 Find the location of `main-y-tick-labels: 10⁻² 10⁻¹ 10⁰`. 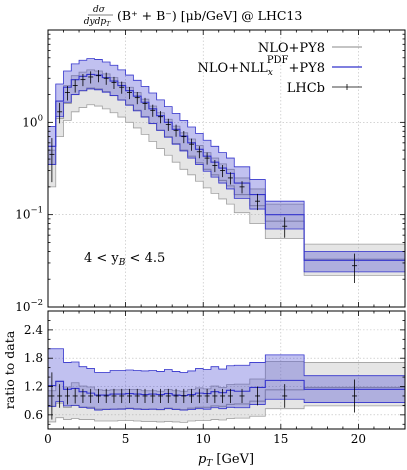

main-y-tick-labels: 10⁻² 10⁻¹ 10⁰ is located at coordinates (29, 213).